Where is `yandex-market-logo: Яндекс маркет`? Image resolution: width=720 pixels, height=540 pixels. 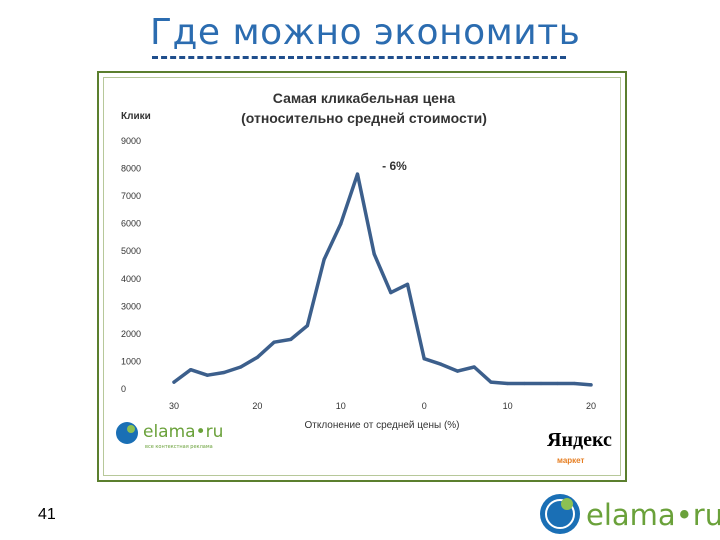
yandex-market-logo: Яндекс маркет is located at coordinates (579, 447).